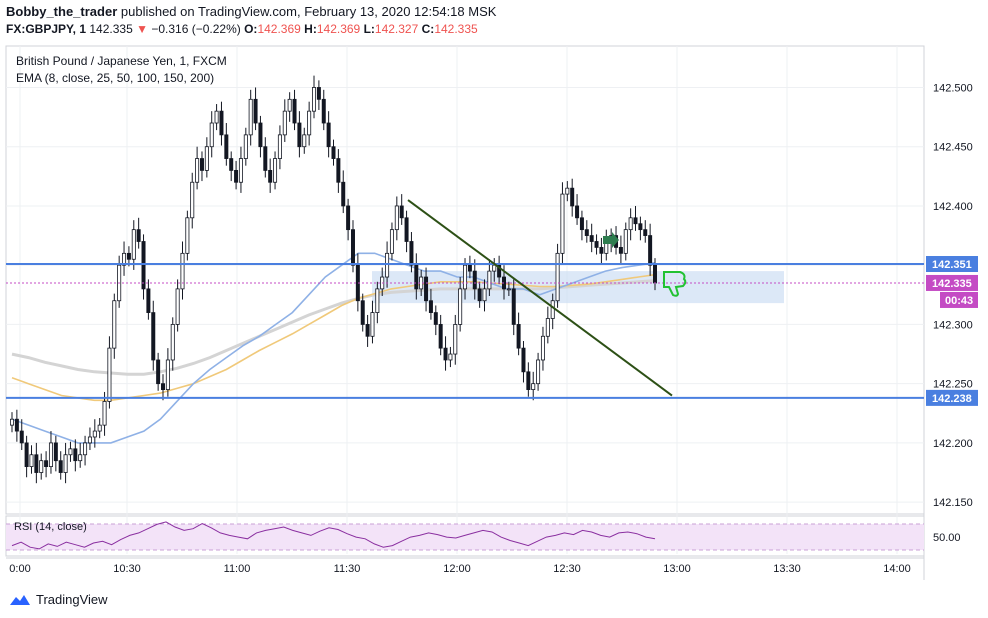 The height and width of the screenshot is (618, 988). I want to click on close-label: C:, so click(428, 29).